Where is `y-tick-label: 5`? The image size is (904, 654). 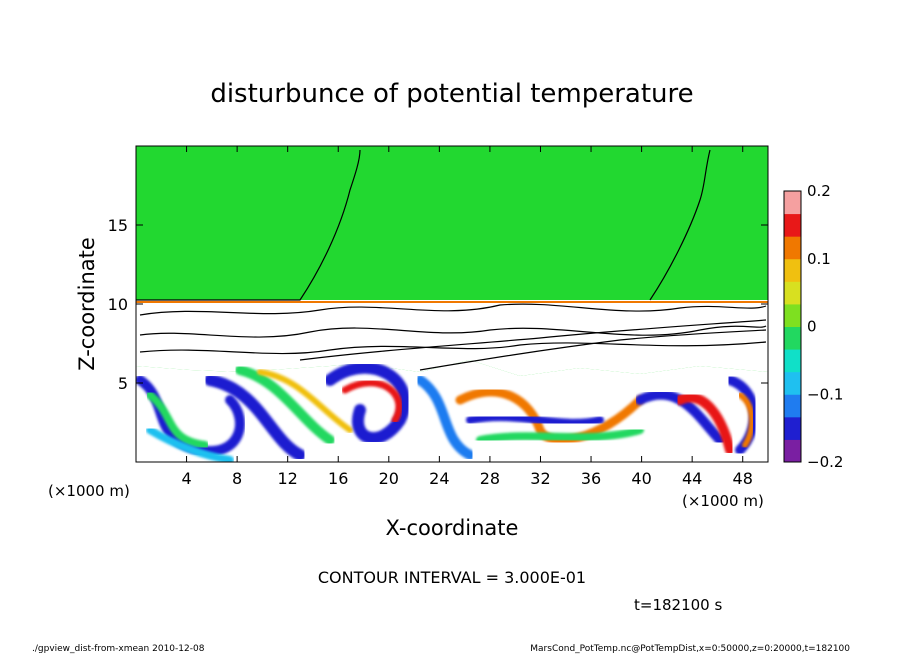 y-tick-label: 5 is located at coordinates (123, 383).